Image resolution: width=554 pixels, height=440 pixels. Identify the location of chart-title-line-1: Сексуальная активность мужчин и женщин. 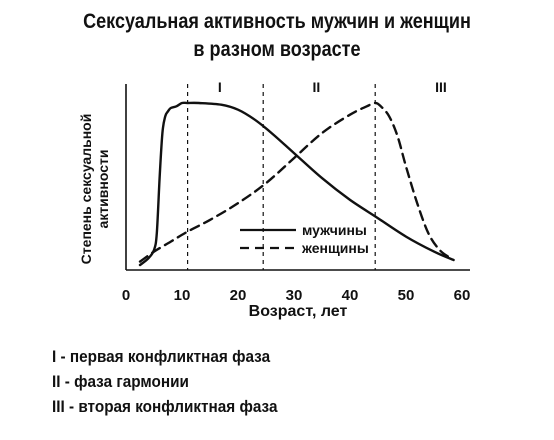
(277, 21).